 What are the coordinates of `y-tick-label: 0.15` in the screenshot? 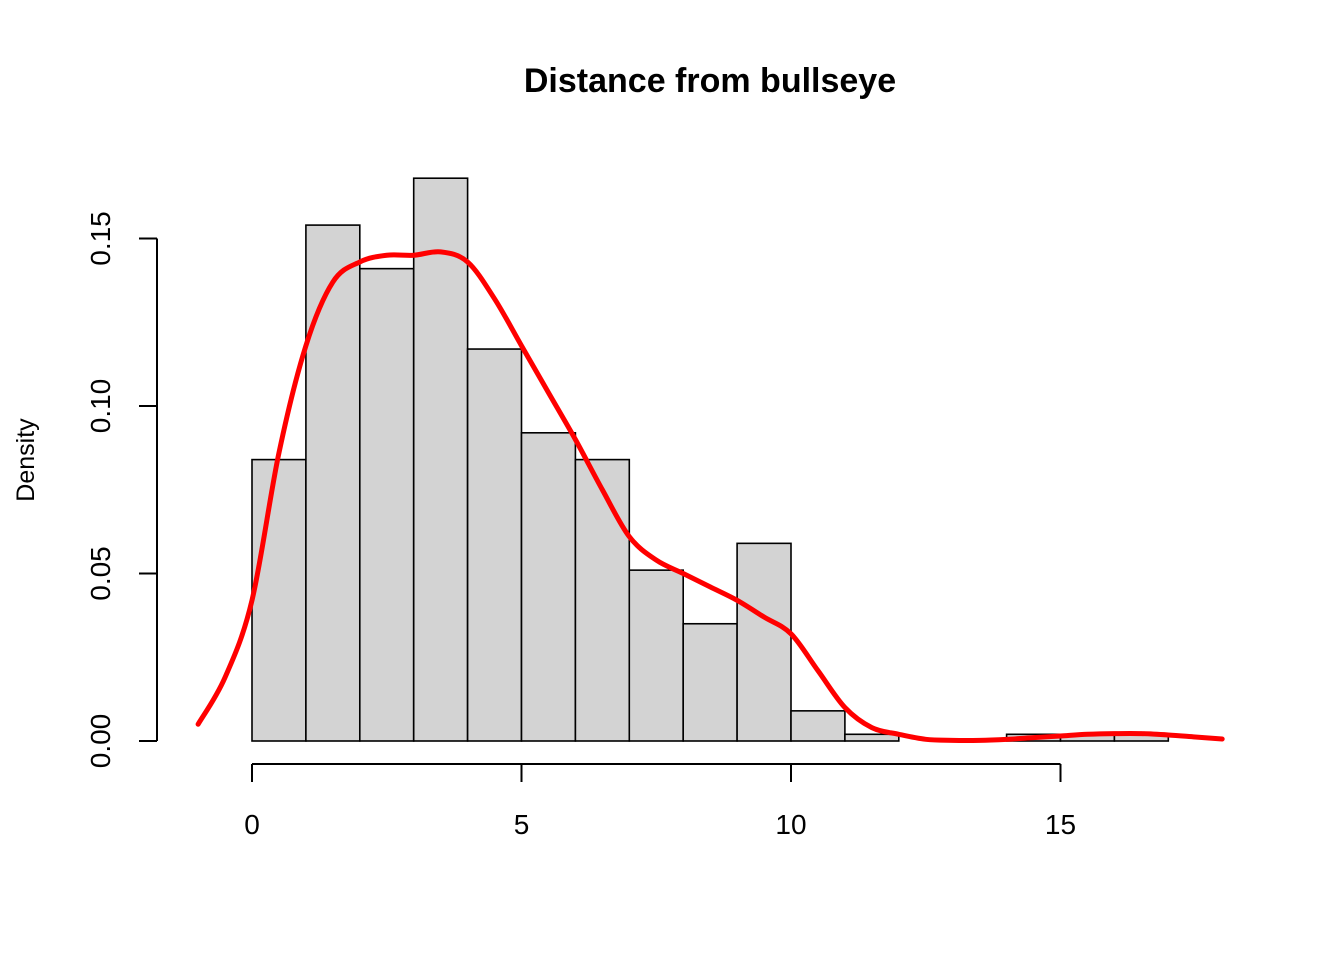 It's located at (100, 238).